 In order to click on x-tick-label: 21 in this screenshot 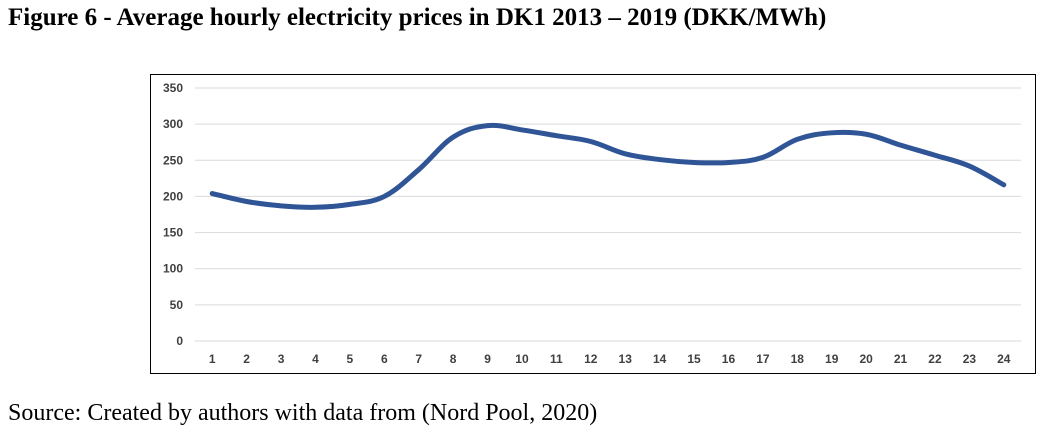, I will do `click(901, 359)`.